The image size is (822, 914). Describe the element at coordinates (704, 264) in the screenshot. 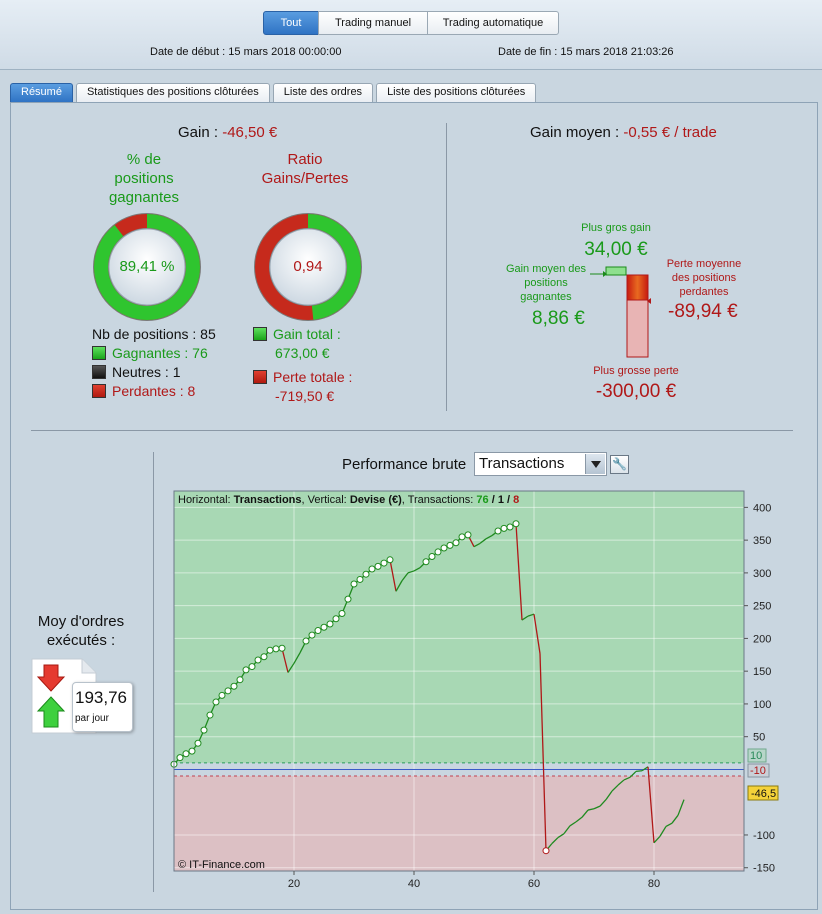

I see `avg-loss-label-line1: Perte moyenne` at that location.